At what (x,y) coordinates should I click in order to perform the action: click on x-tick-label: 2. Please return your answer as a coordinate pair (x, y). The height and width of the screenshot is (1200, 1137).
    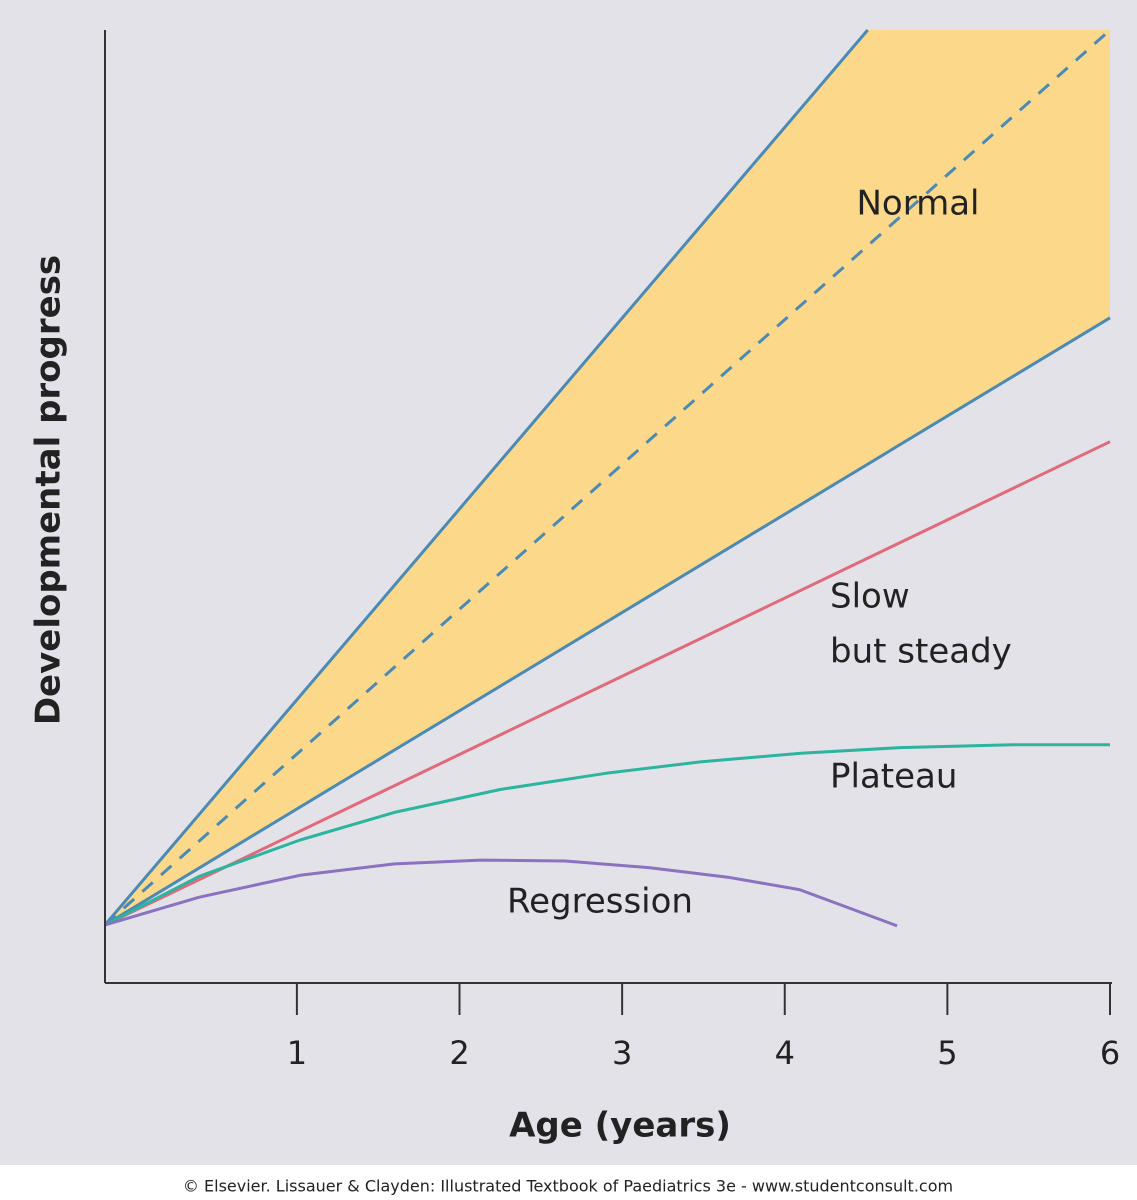
    Looking at the image, I should click on (459, 1053).